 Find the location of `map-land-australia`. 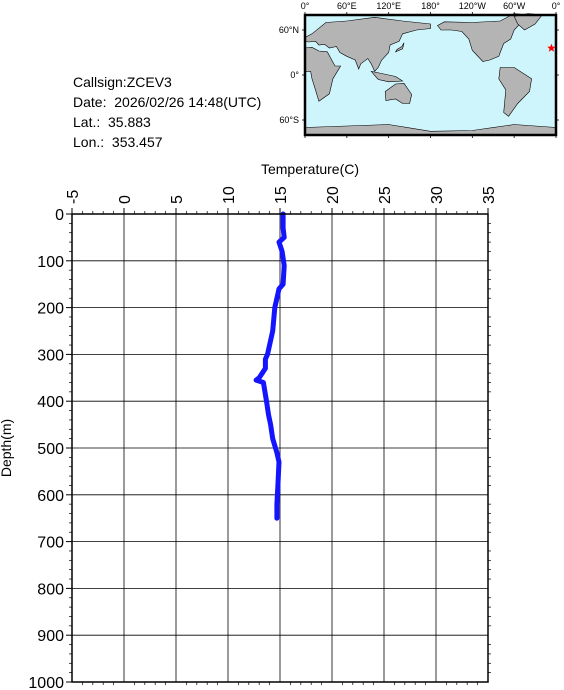

map-land-australia is located at coordinates (398, 93).